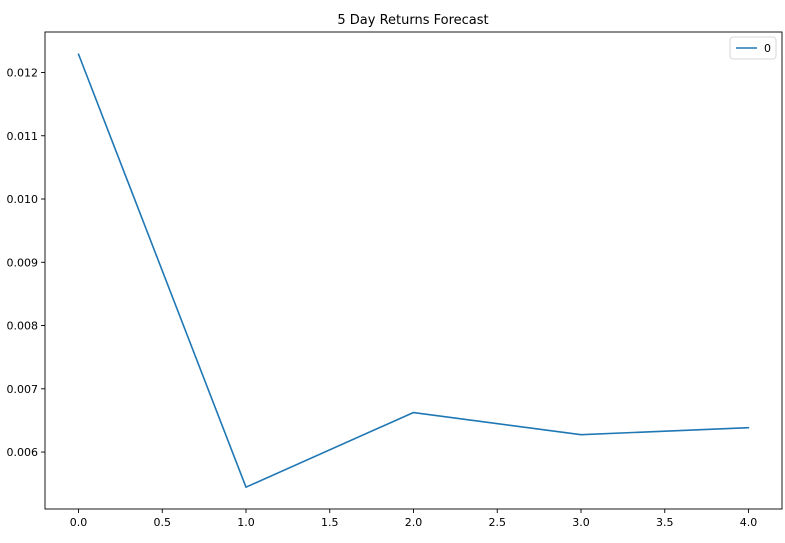 The height and width of the screenshot is (543, 785). Describe the element at coordinates (665, 522) in the screenshot. I see `x-tick-label: 3.5` at that location.